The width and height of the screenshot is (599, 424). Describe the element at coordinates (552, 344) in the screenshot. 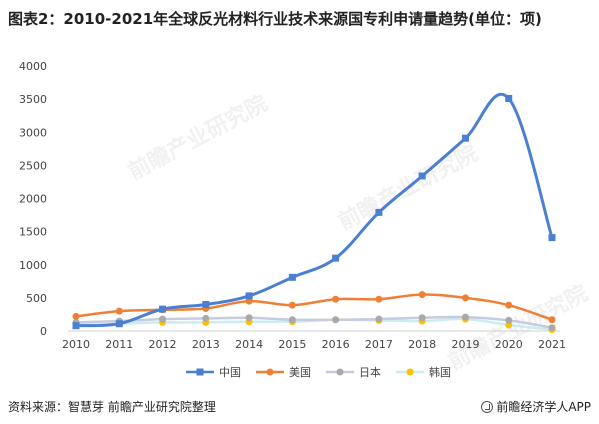

I see `x-tick-label: 2021` at that location.